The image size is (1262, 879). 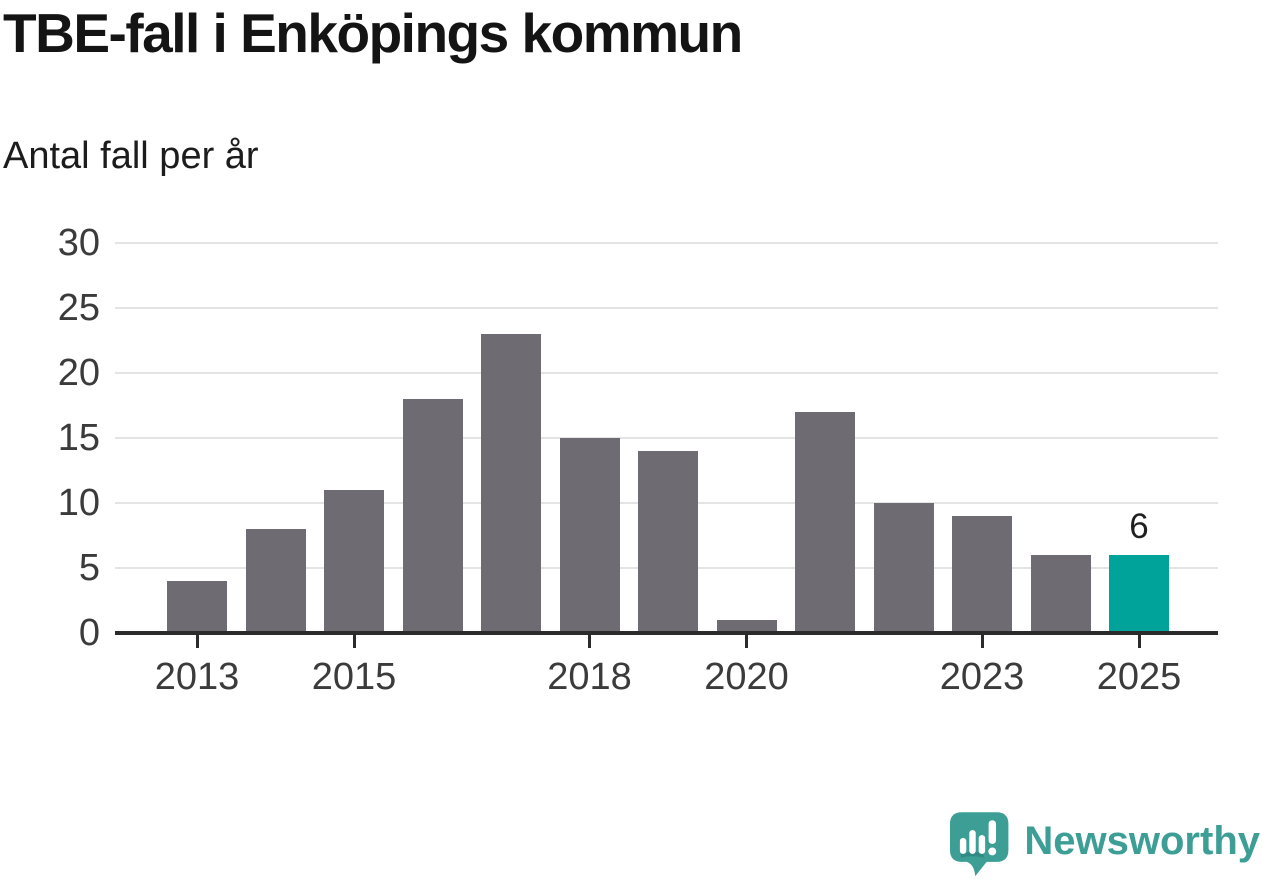 I want to click on newsworthy-logo-link: Newsworthy, so click(x=1104, y=844).